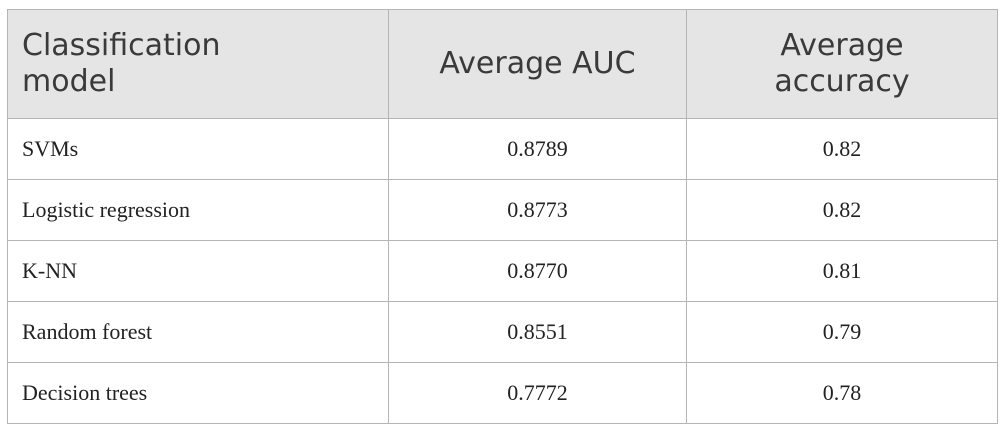 The height and width of the screenshot is (444, 1005). What do you see at coordinates (198, 332) in the screenshot?
I see `table-cell: Random forest` at bounding box center [198, 332].